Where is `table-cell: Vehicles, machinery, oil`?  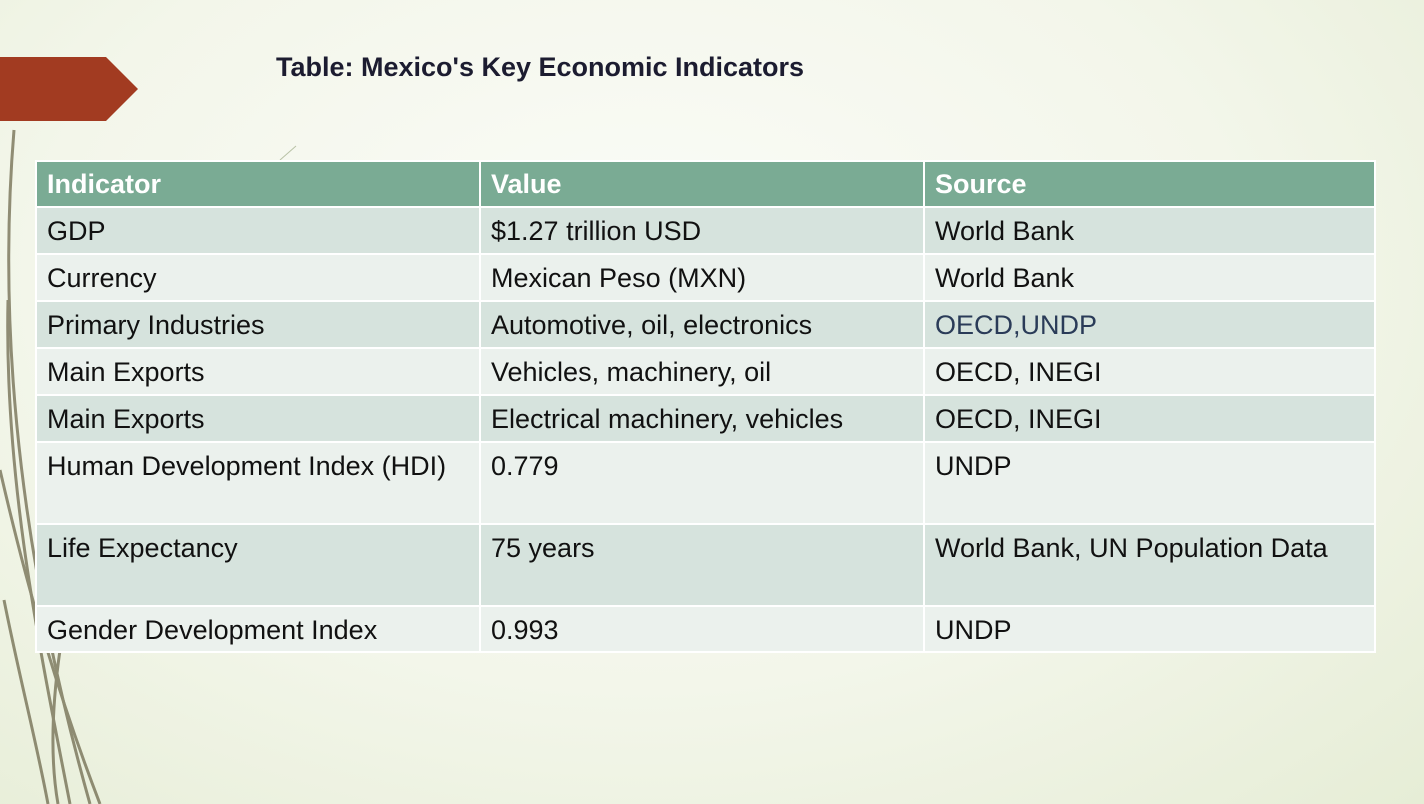
table-cell: Vehicles, machinery, oil is located at coordinates (702, 371).